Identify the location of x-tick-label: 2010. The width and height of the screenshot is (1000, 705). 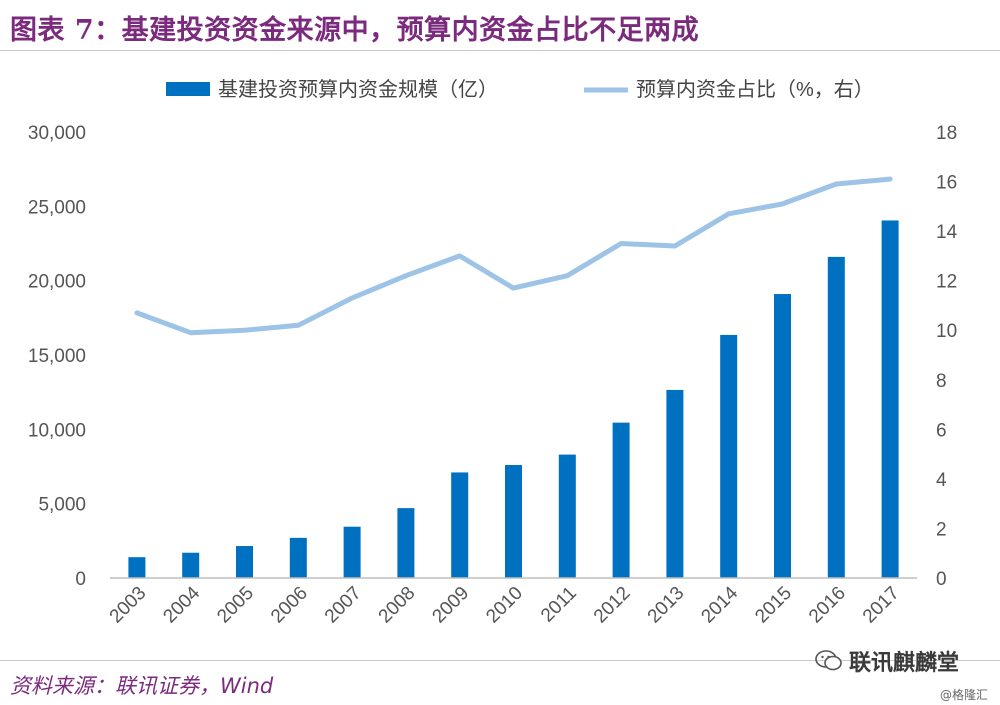
(504, 605).